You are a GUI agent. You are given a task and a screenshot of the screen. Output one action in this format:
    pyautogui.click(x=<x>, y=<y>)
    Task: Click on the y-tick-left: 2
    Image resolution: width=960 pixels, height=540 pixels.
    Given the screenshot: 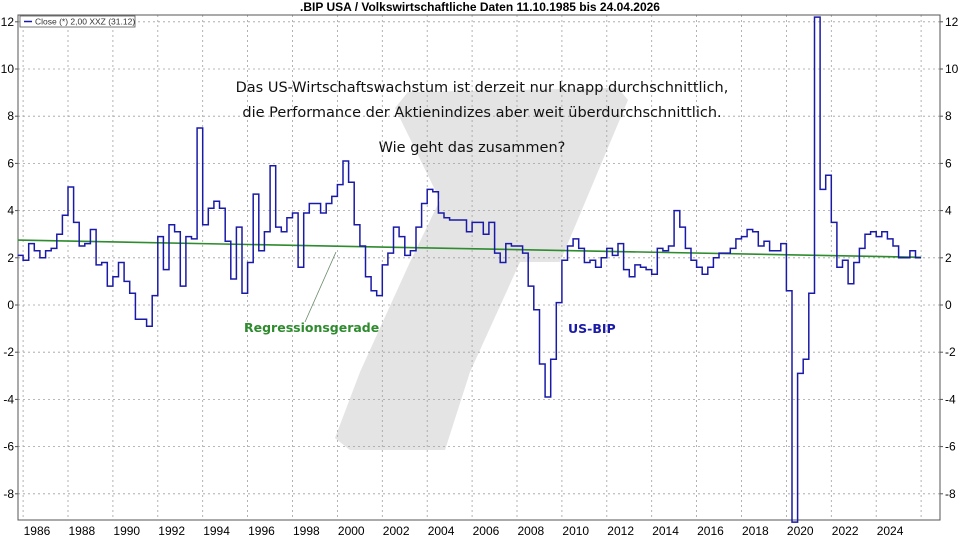 What is the action you would take?
    pyautogui.click(x=10, y=258)
    